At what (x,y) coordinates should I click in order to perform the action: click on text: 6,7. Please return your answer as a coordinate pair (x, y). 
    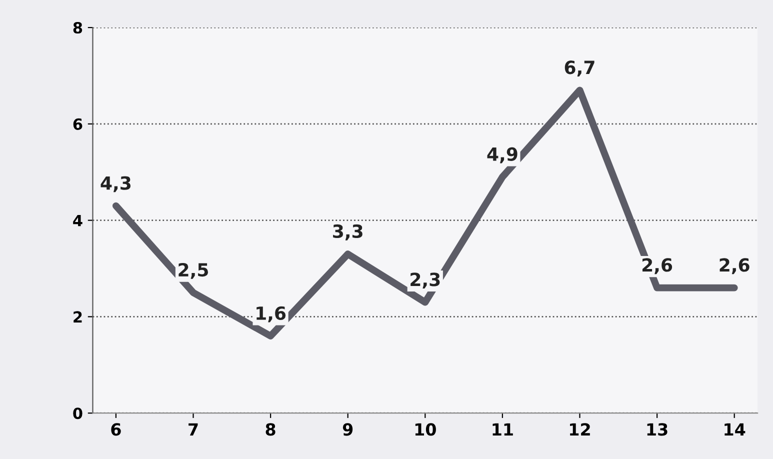
    Looking at the image, I should click on (579, 68).